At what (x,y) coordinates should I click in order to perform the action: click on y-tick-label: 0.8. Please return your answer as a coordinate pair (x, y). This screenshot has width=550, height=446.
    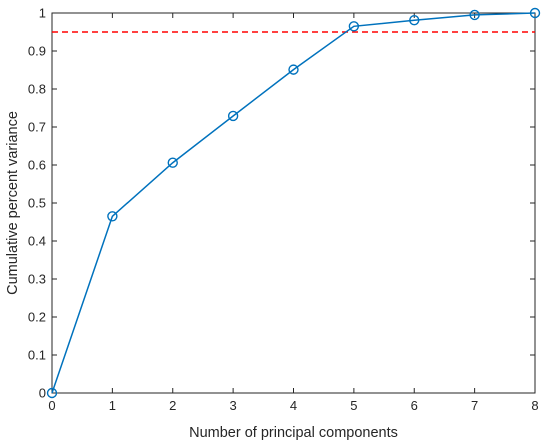
    Looking at the image, I should click on (37, 89).